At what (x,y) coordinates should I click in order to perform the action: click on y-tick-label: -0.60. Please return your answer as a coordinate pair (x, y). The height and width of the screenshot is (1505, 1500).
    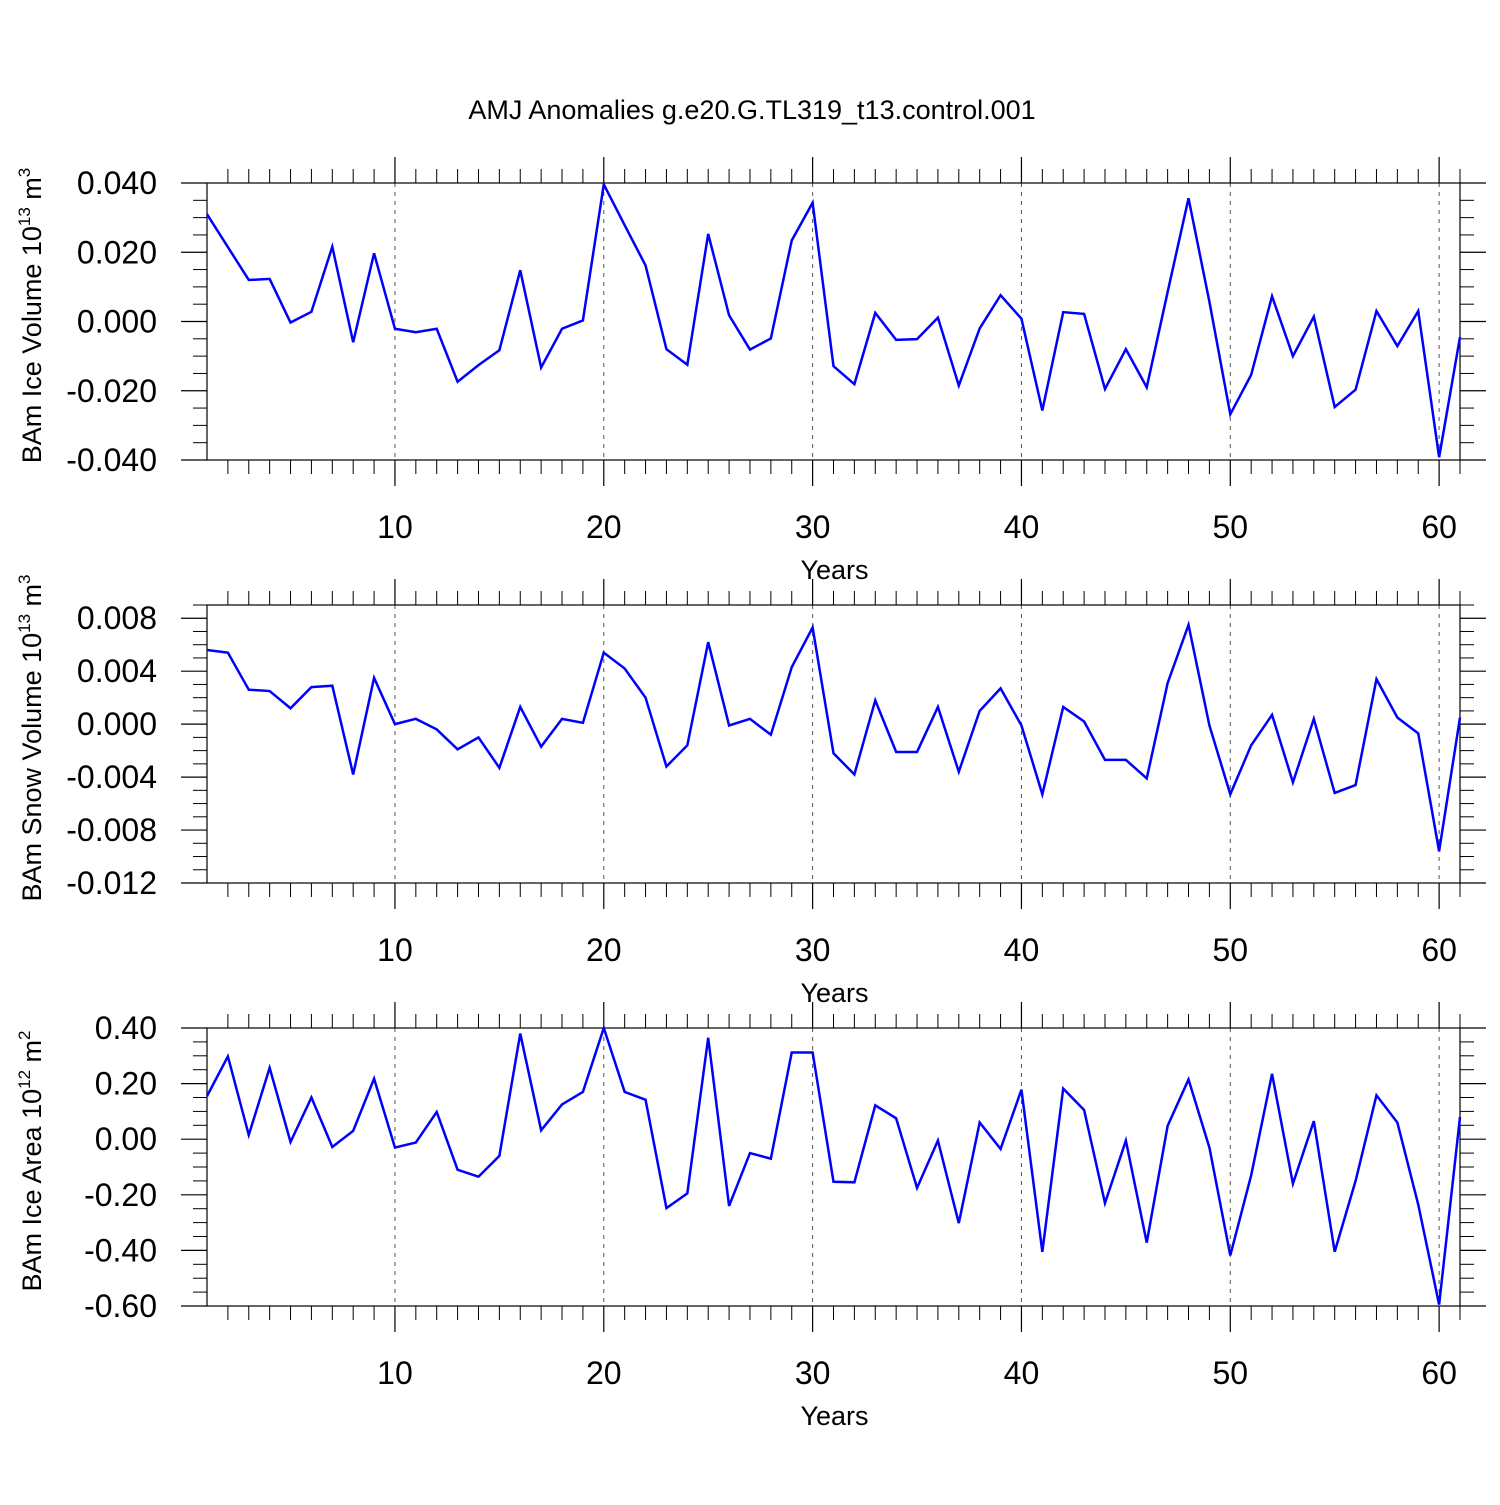
    Looking at the image, I should click on (120, 1306).